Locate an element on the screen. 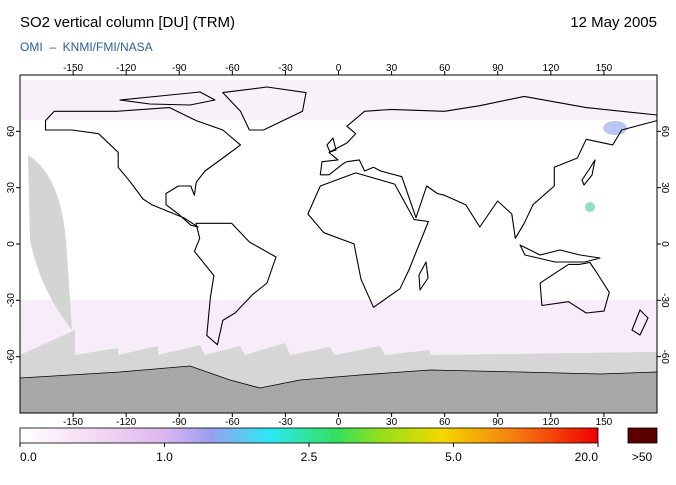  colorbar-label: 0.0 is located at coordinates (28, 457).